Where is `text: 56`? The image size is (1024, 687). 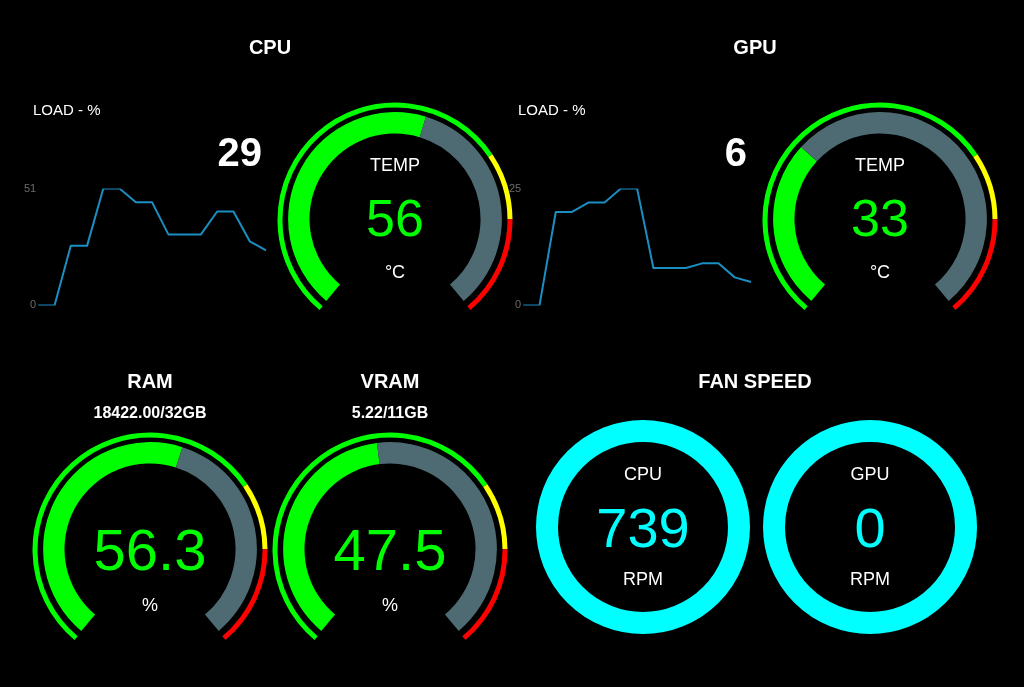
text: 56 is located at coordinates (395, 218).